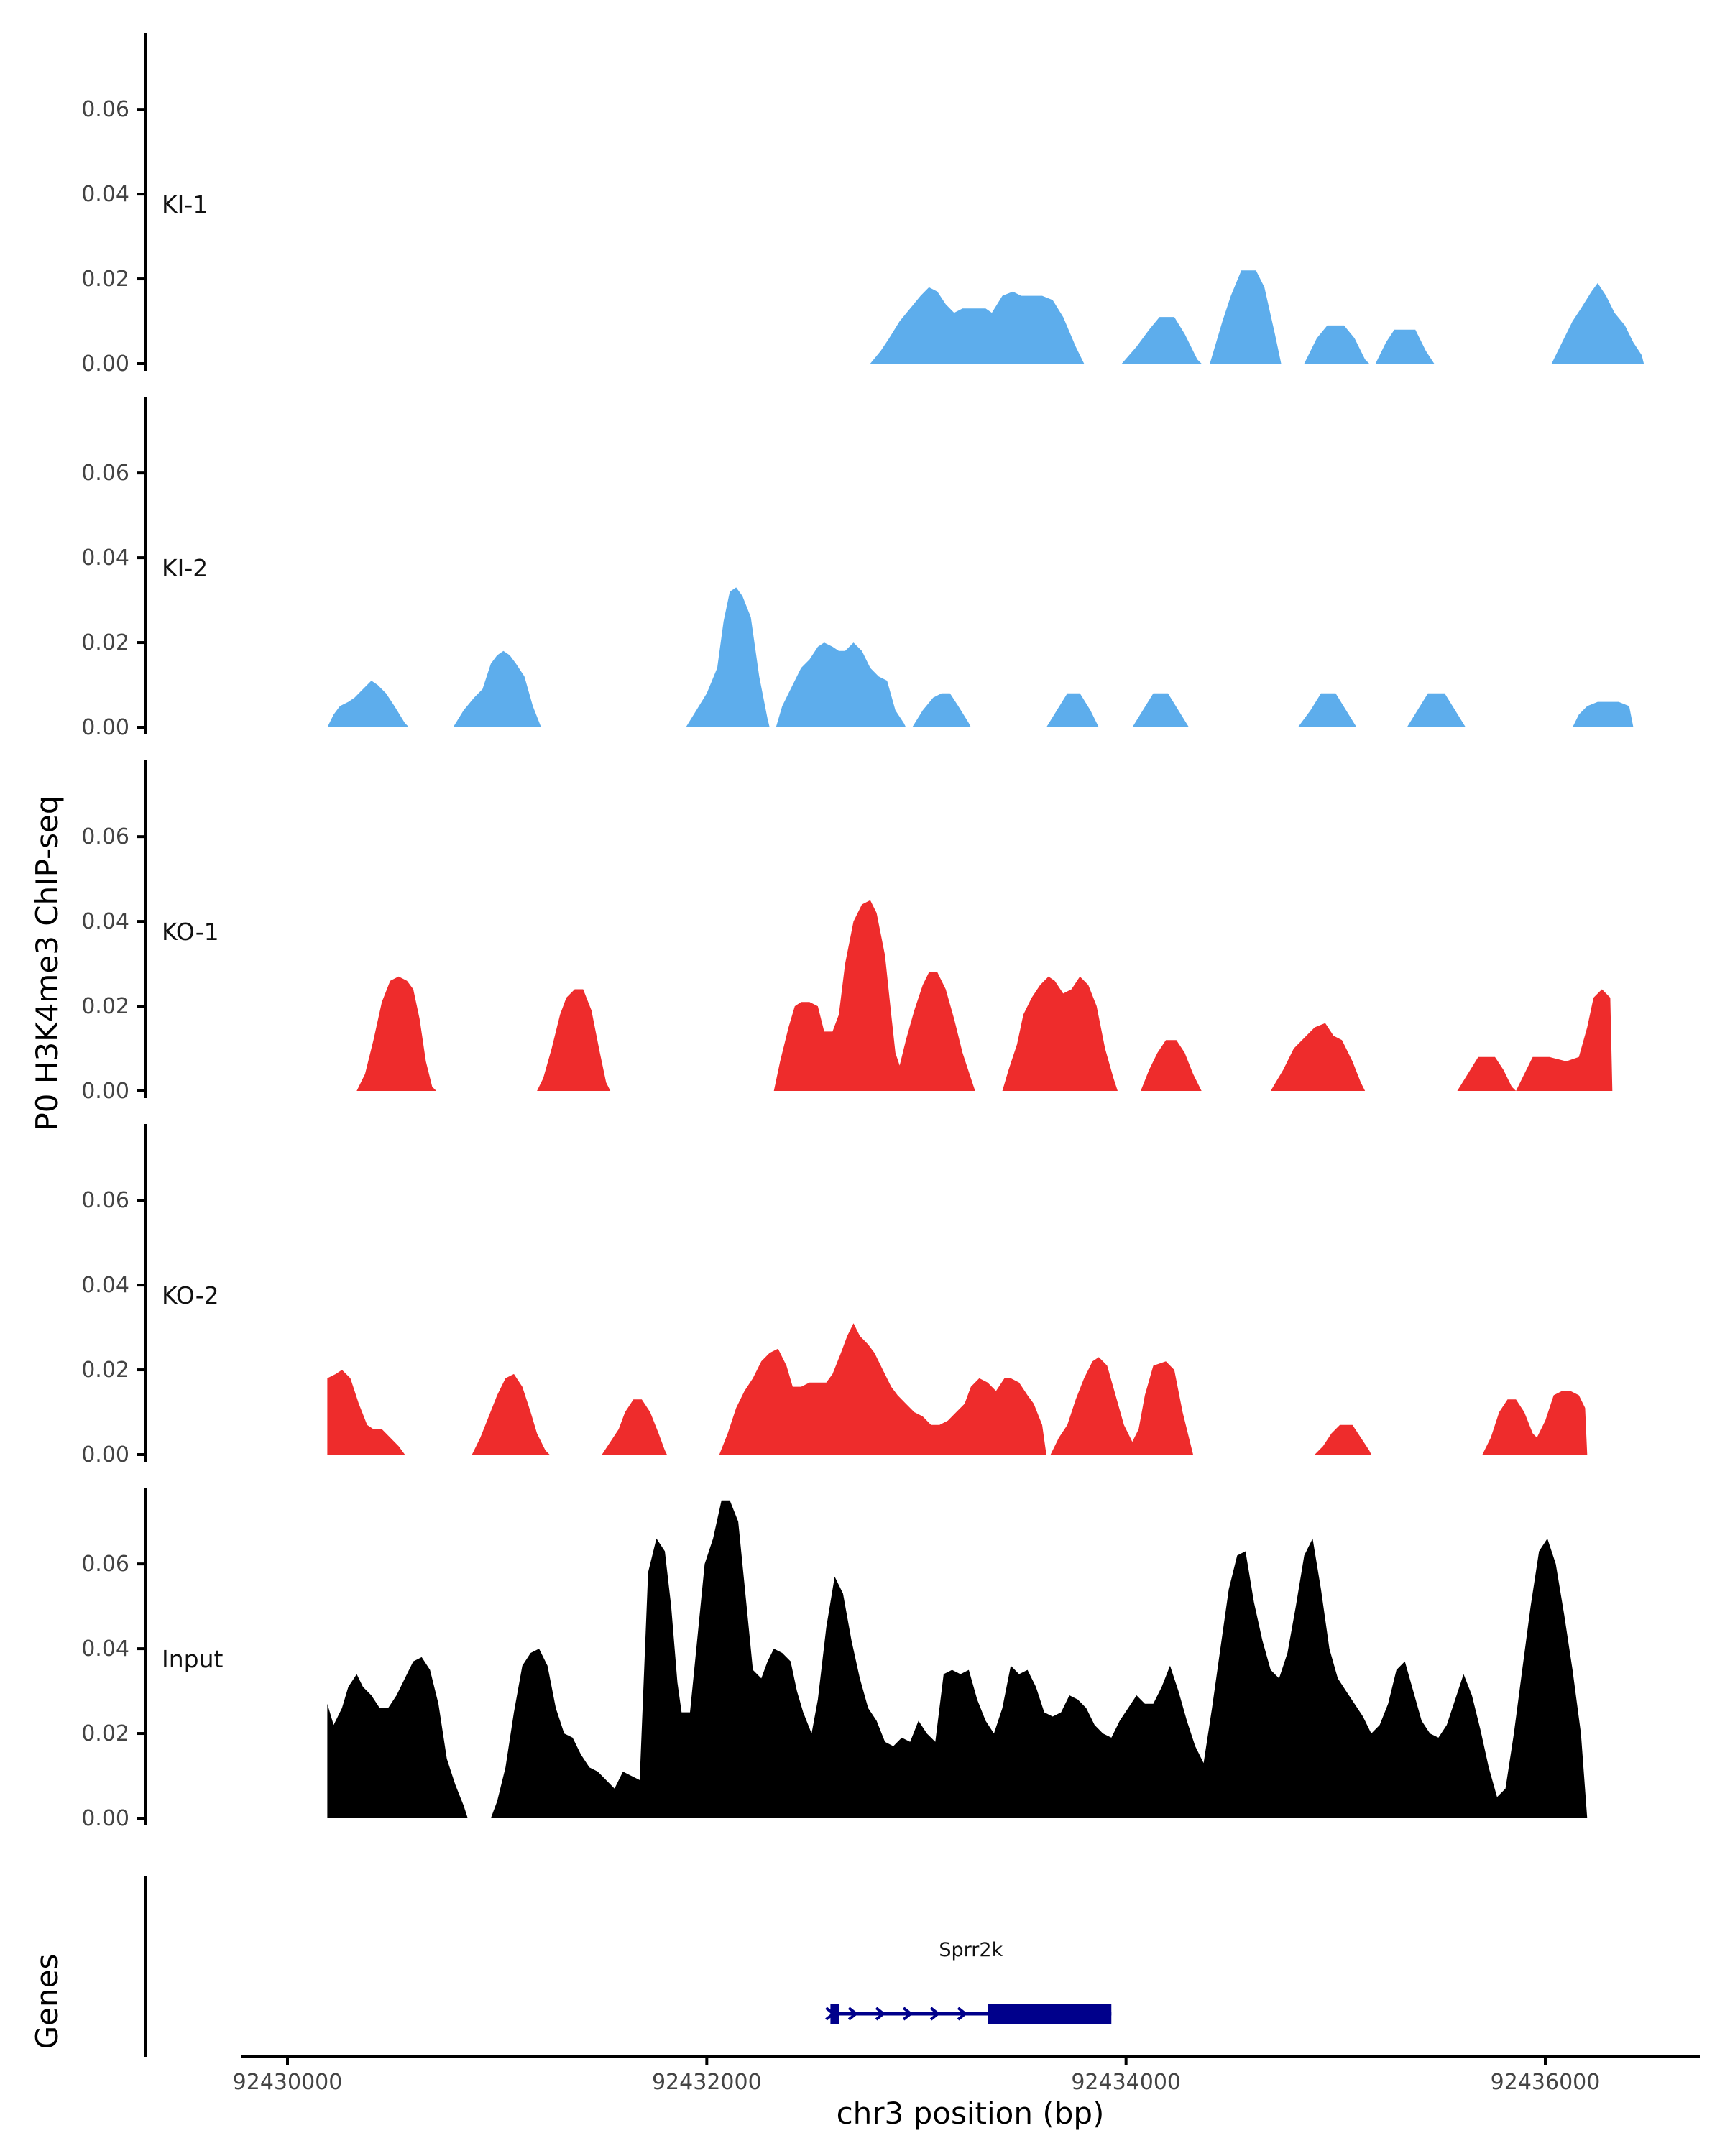 This screenshot has width=1725, height=2156. Describe the element at coordinates (190, 932) in the screenshot. I see `track-label: KO-1` at that location.